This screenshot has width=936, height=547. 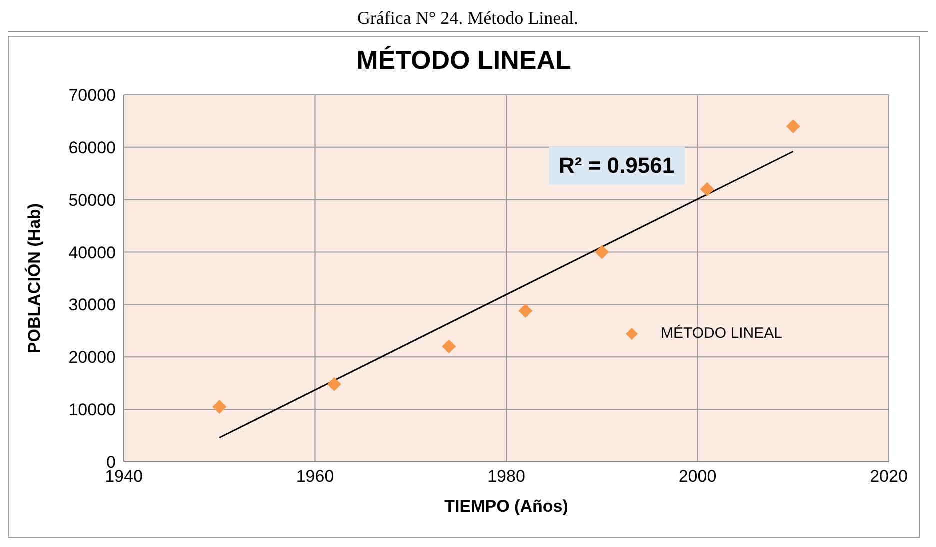 I want to click on x-tick-label: 1960, so click(x=315, y=476).